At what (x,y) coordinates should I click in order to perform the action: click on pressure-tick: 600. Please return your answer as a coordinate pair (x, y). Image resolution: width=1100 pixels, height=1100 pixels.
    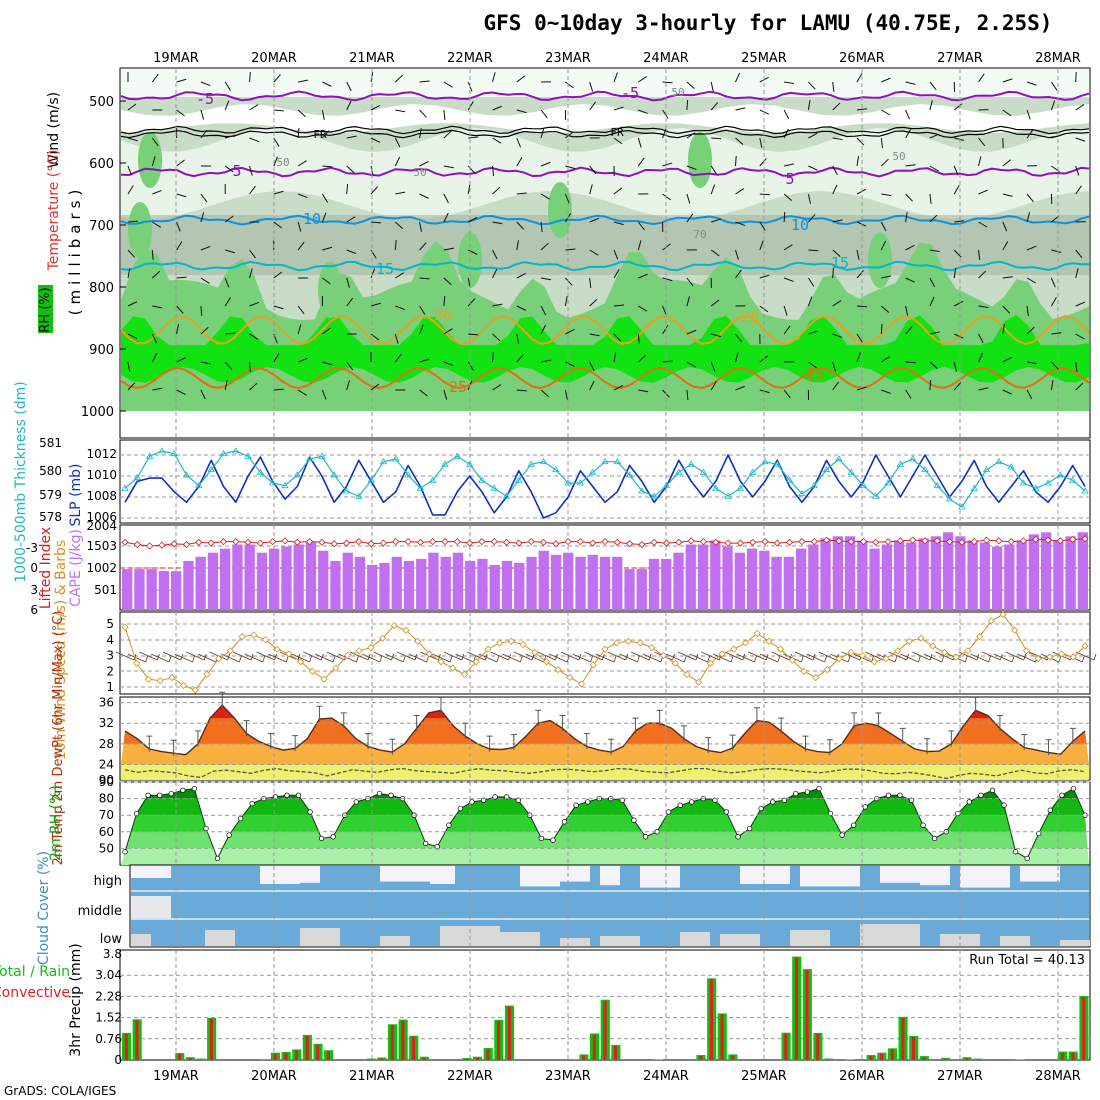
    Looking at the image, I should click on (101, 164).